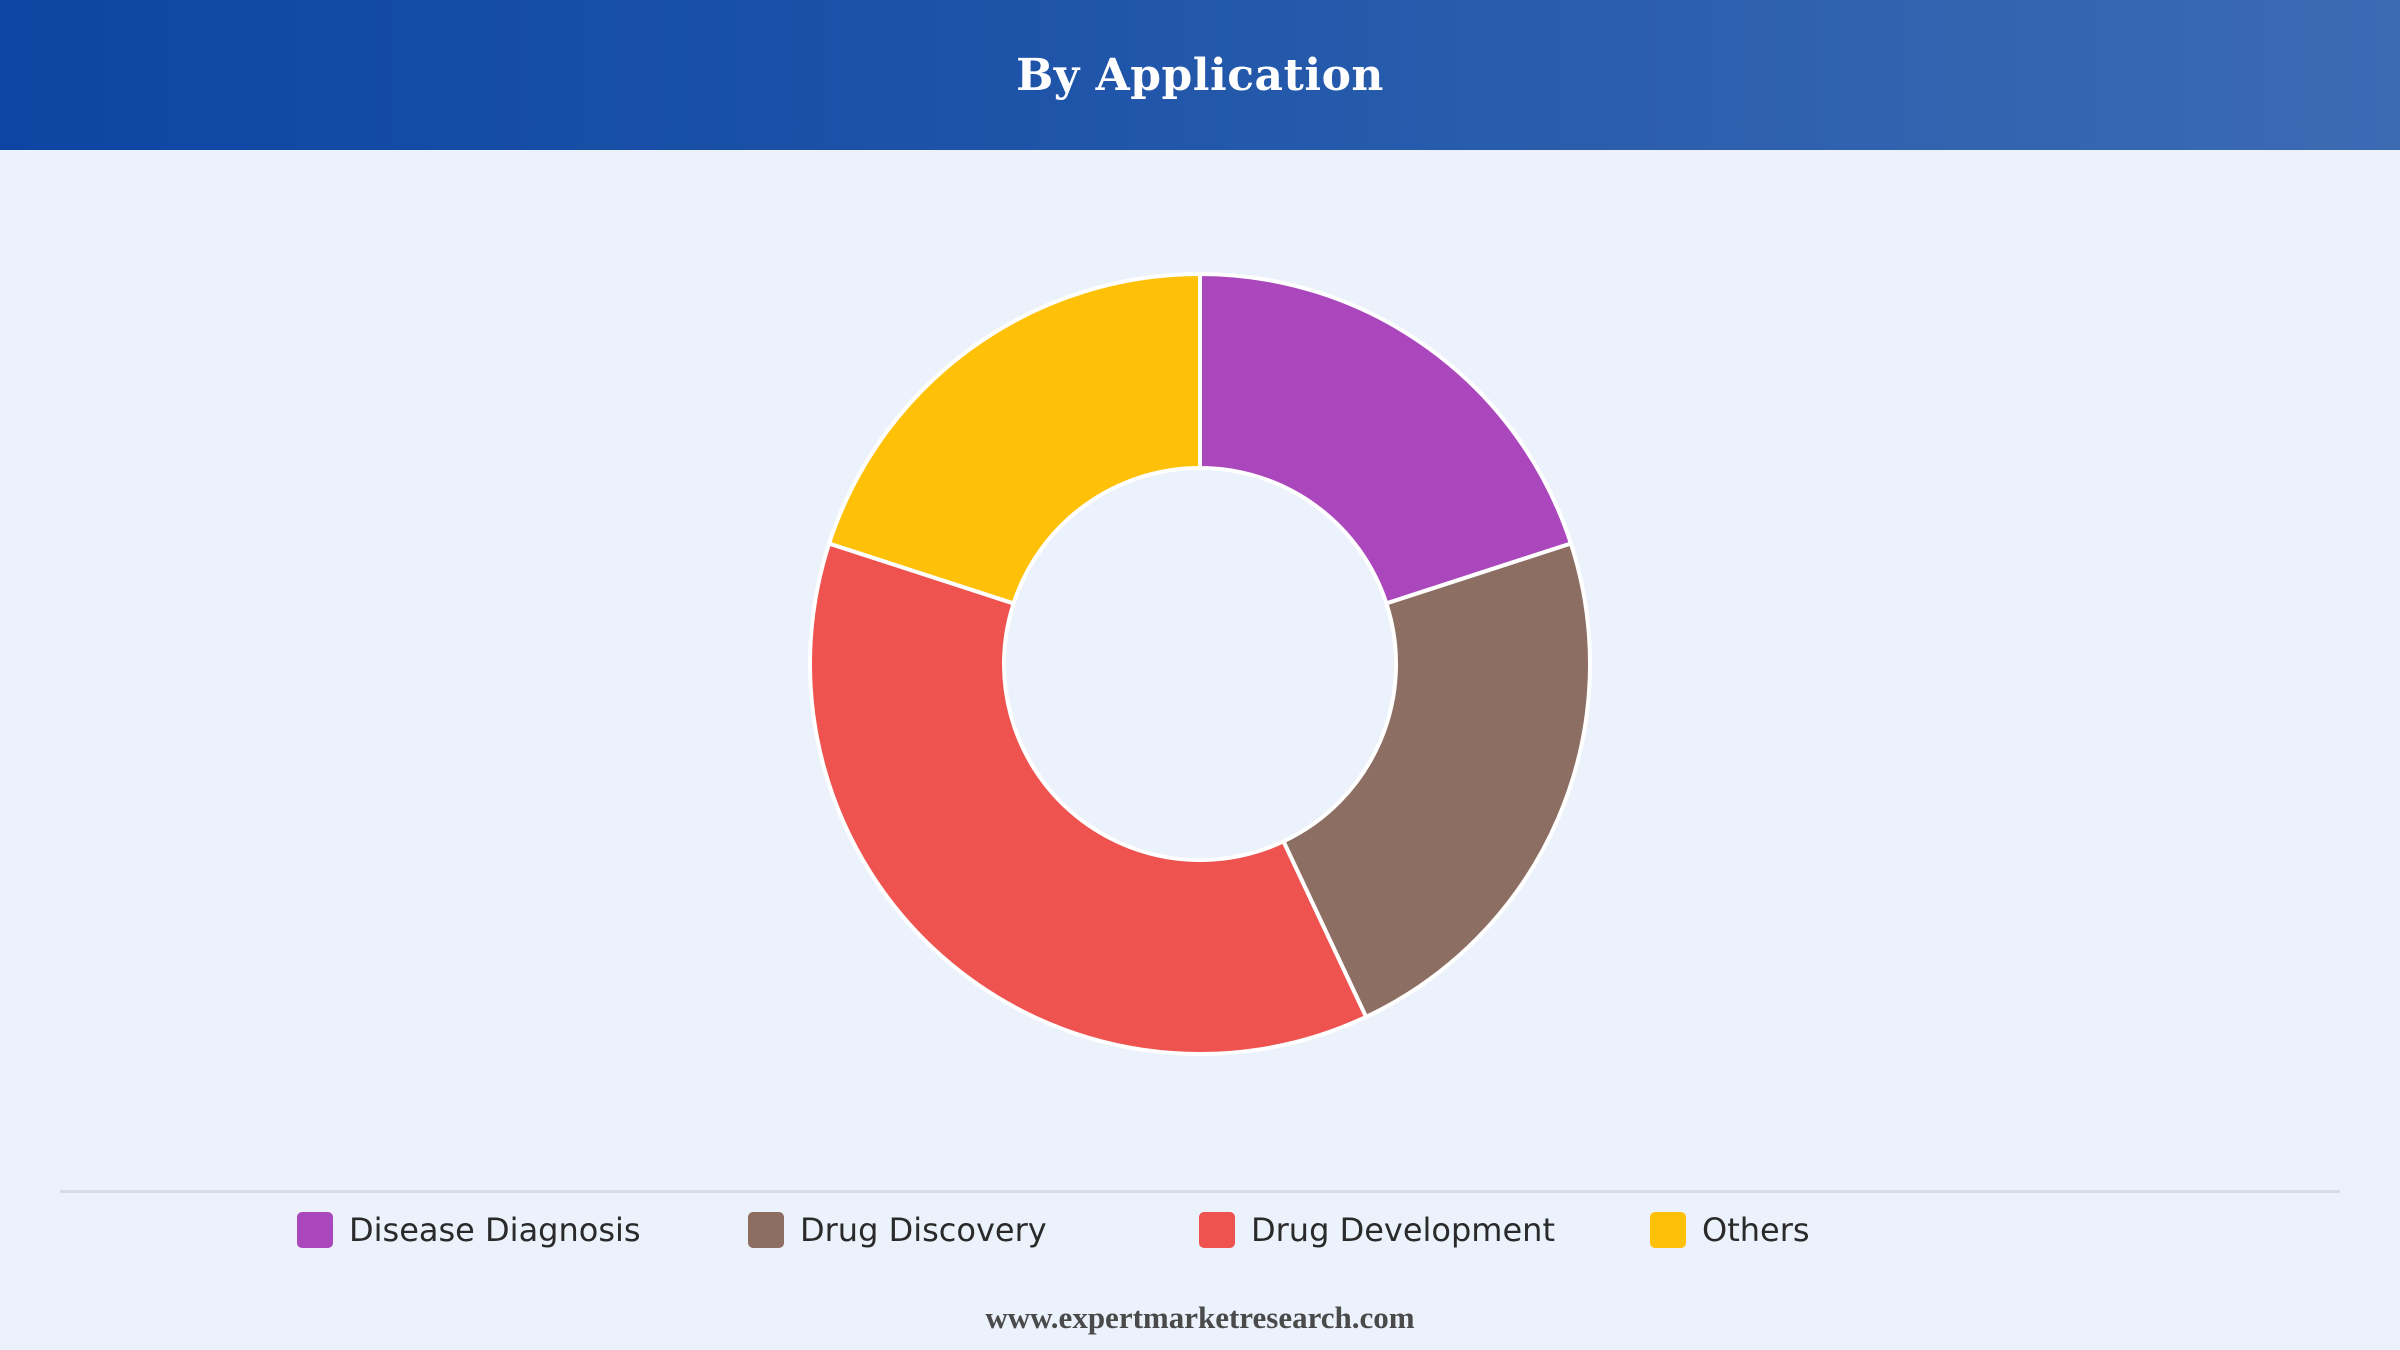 This screenshot has width=2400, height=1350. Describe the element at coordinates (1200, 1317) in the screenshot. I see `source-url: www.expertmarketresearch.com` at that location.